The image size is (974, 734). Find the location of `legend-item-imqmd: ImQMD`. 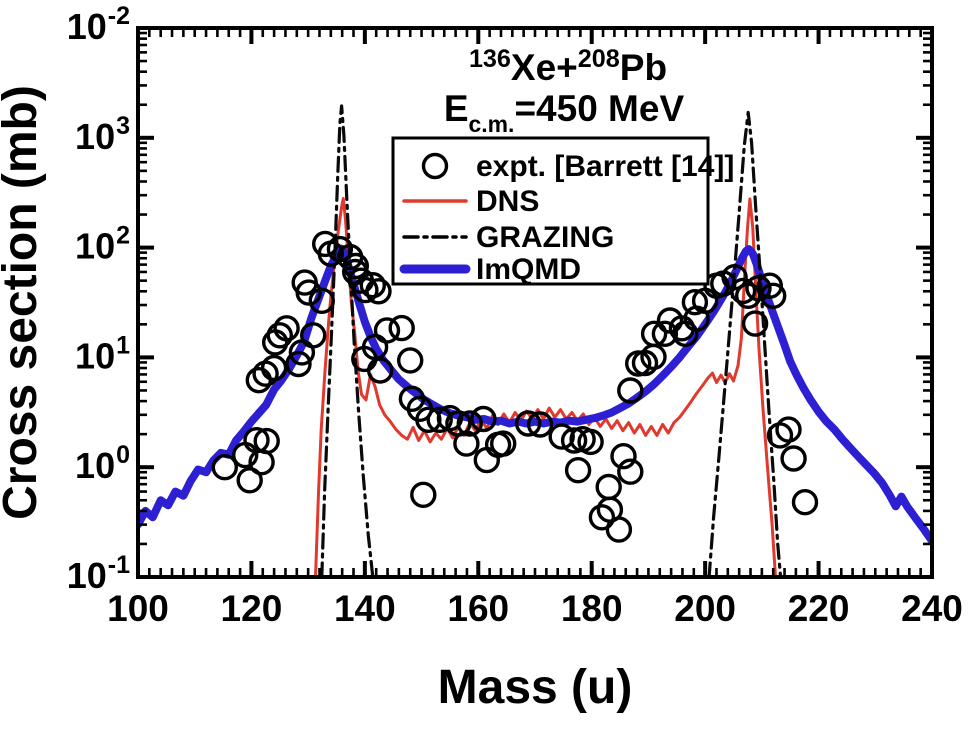

legend-item-imqmd: ImQMD is located at coordinates (490, 269).